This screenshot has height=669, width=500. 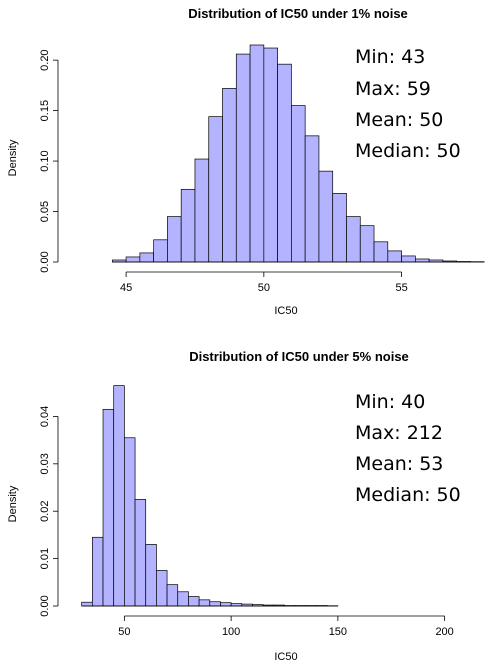 What do you see at coordinates (399, 120) in the screenshot?
I see `stat-mean: Mean: 50` at bounding box center [399, 120].